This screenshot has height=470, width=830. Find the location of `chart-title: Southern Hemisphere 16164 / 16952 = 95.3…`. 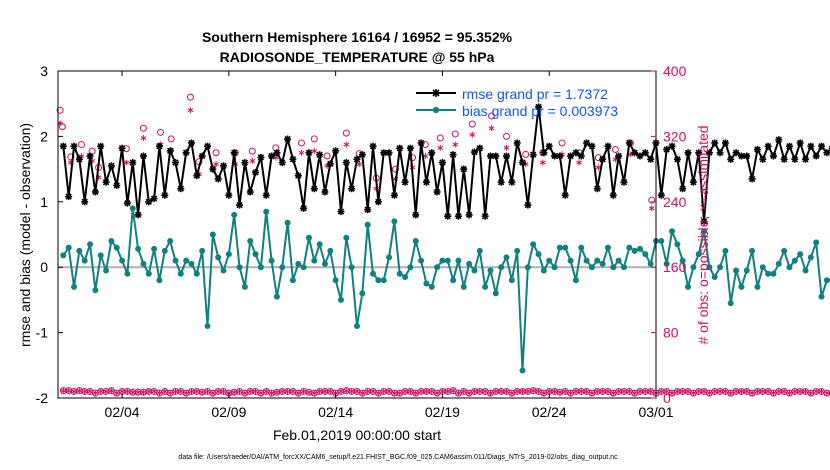

chart-title: Southern Hemisphere 16164 / 16952 = 95.3… is located at coordinates (357, 37).